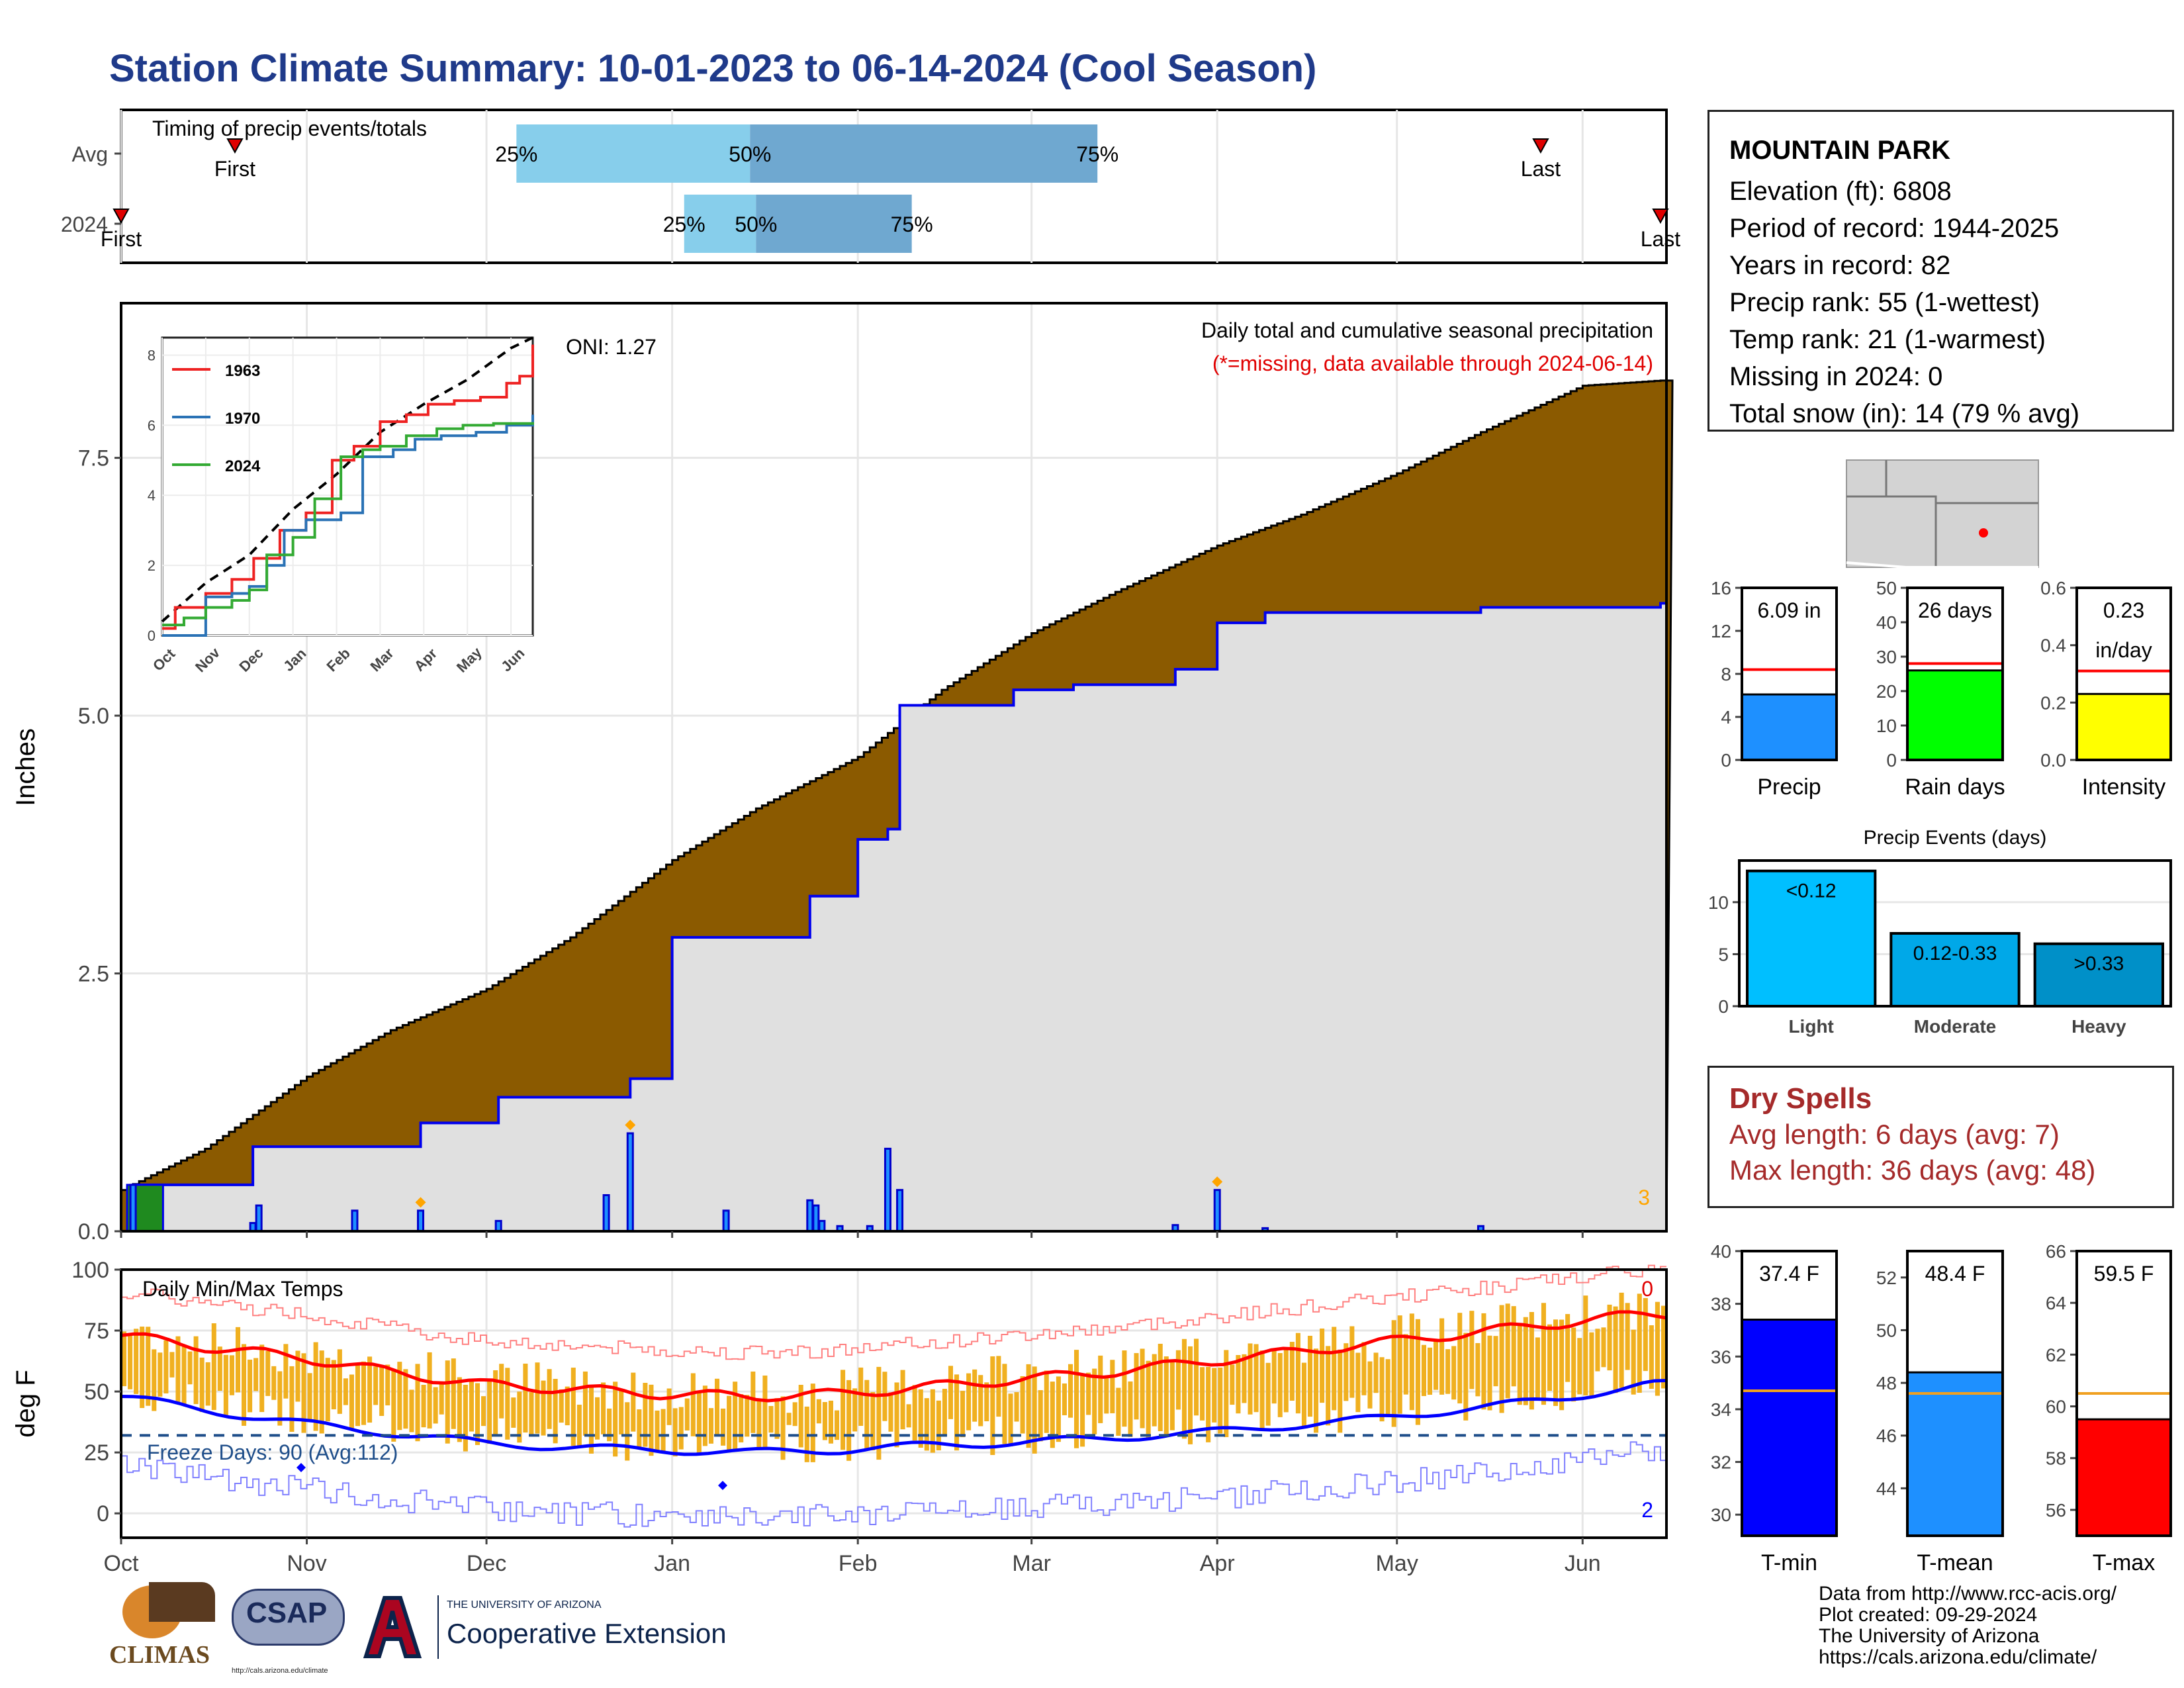 This screenshot has height=1688, width=2184. What do you see at coordinates (1789, 1562) in the screenshot?
I see `tmin-gauge-xlabel: T-min` at bounding box center [1789, 1562].